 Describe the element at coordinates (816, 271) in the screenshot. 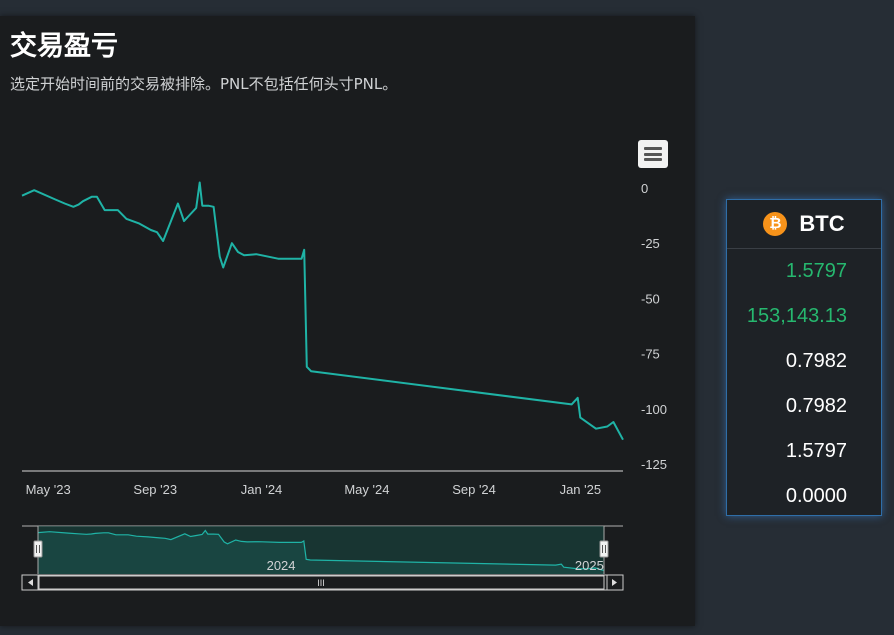

I see `btc-value-1: 1.5797` at that location.